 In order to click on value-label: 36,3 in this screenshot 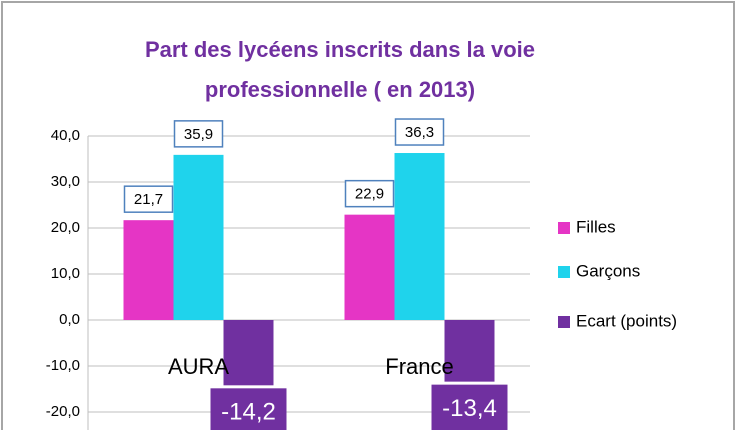, I will do `click(419, 132)`.